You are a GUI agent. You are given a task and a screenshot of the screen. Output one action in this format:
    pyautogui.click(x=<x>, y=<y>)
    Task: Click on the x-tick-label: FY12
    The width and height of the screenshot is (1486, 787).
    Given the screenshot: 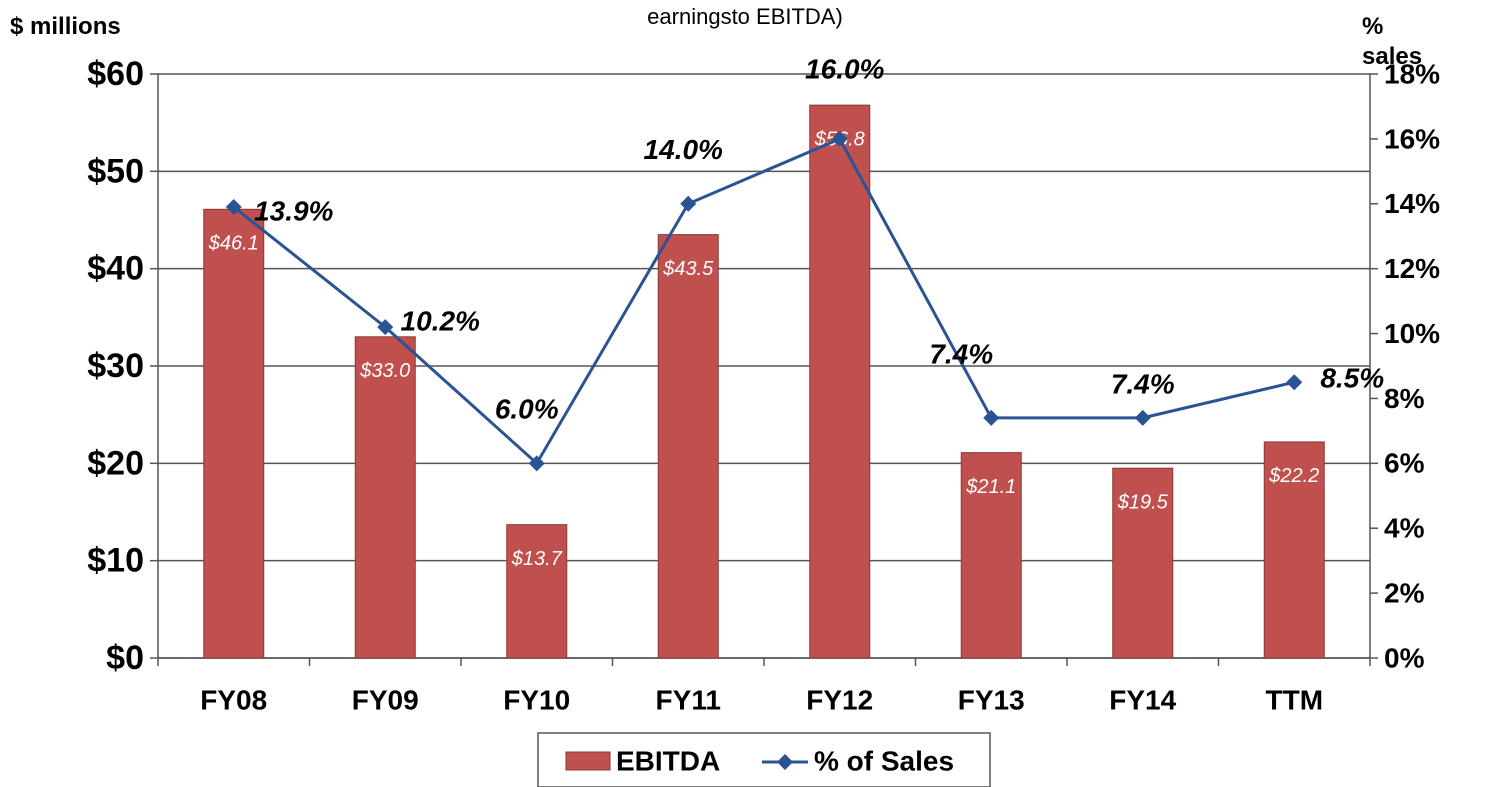 What is the action you would take?
    pyautogui.click(x=839, y=699)
    